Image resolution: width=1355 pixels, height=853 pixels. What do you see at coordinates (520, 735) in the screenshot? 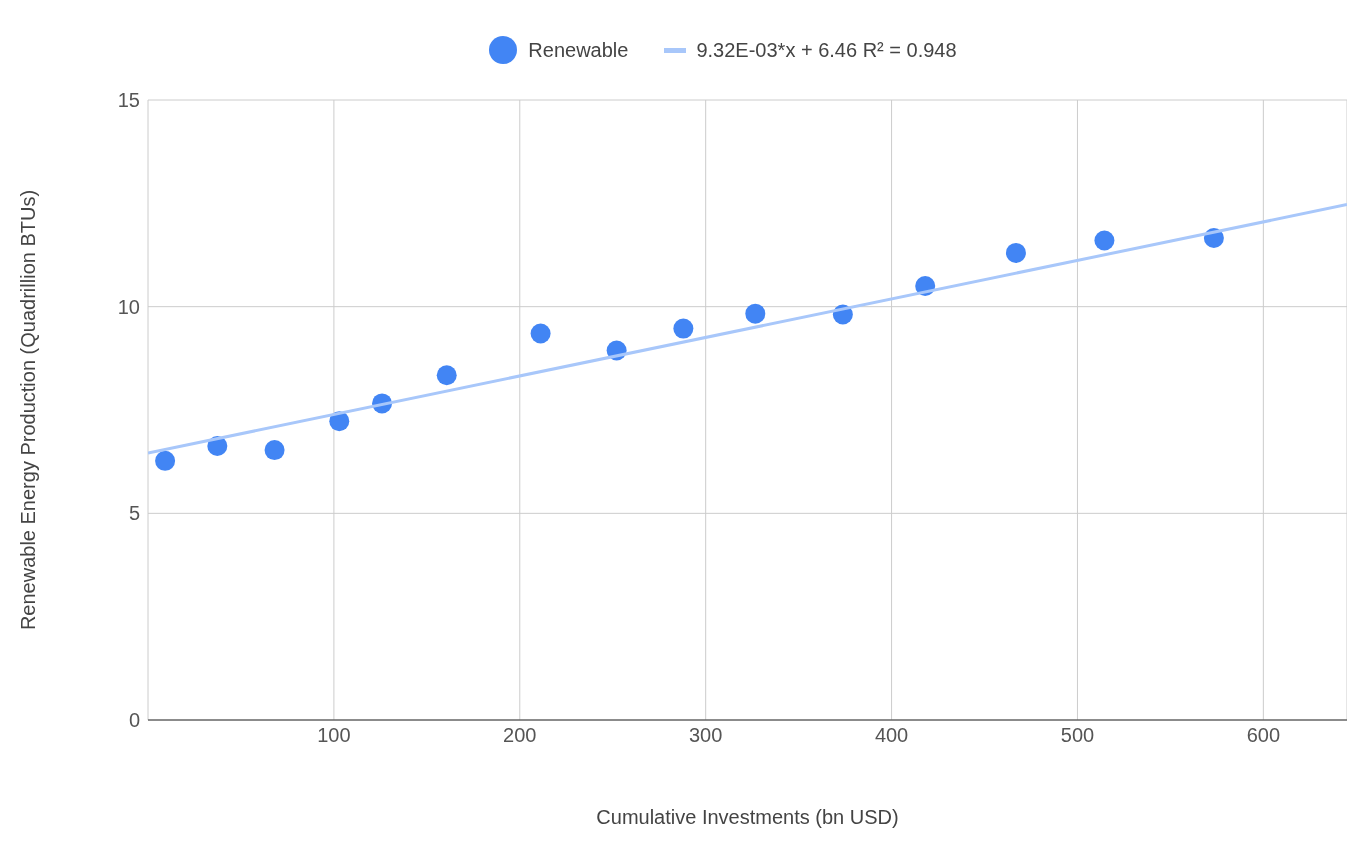
I see `x-tick-label: 200` at bounding box center [520, 735].